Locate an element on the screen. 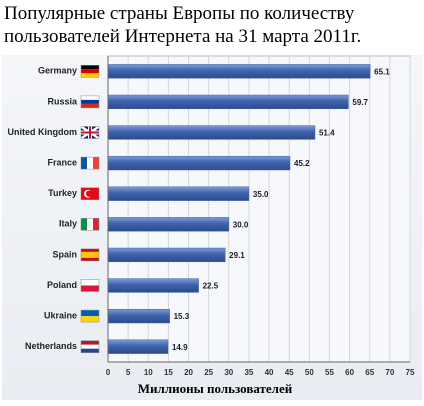 This screenshot has width=424, height=406. value-label: 51.4 is located at coordinates (327, 133).